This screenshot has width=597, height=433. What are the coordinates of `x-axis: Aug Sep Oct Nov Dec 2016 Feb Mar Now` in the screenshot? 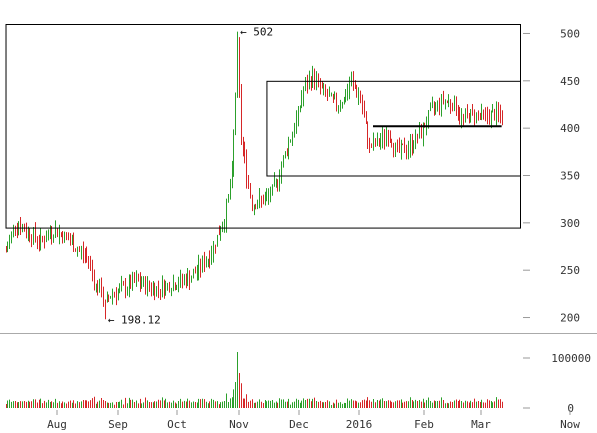 It's located at (313, 420).